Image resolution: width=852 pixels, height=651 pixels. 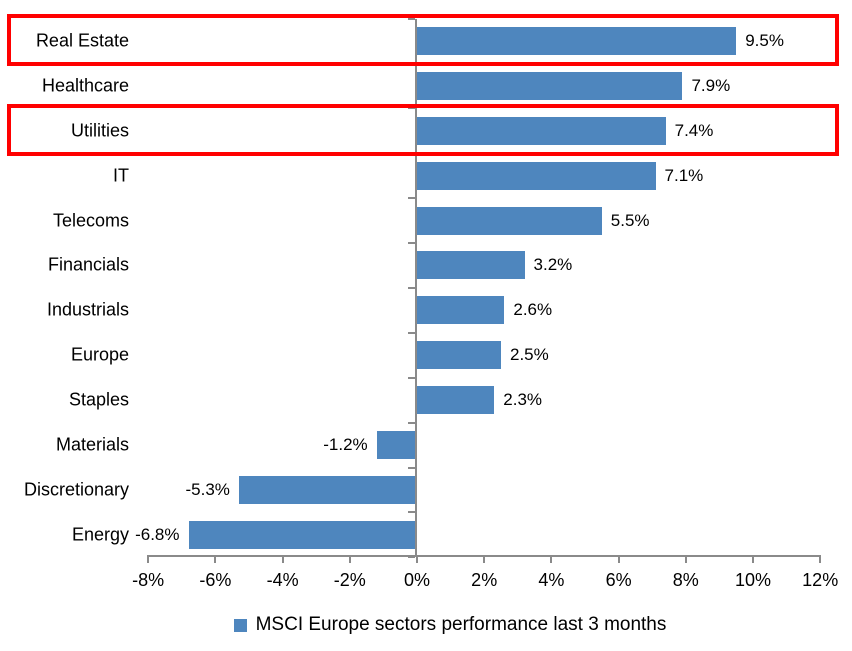 I want to click on category-label: Europe, so click(x=99, y=354).